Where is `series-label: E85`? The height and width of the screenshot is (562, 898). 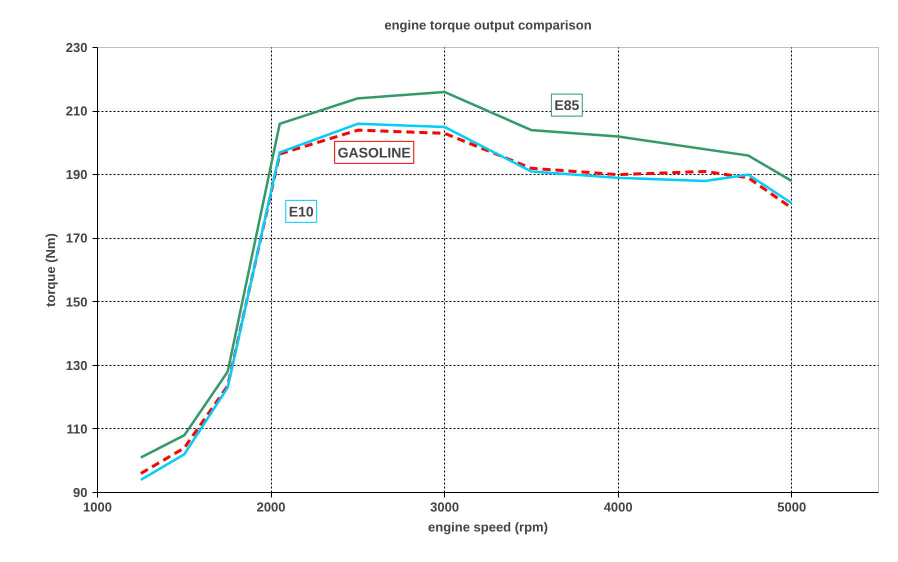 series-label: E85 is located at coordinates (567, 105).